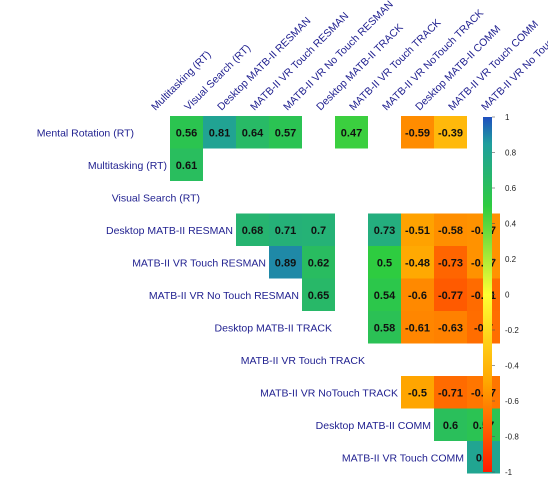 The height and width of the screenshot is (479, 548). I want to click on row-label: Multitasking (RT), so click(127, 166).